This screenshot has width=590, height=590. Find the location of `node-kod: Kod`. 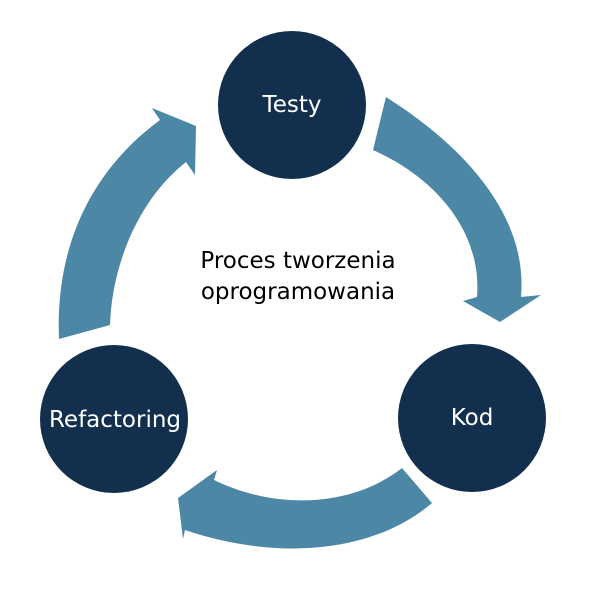

node-kod: Kod is located at coordinates (472, 418).